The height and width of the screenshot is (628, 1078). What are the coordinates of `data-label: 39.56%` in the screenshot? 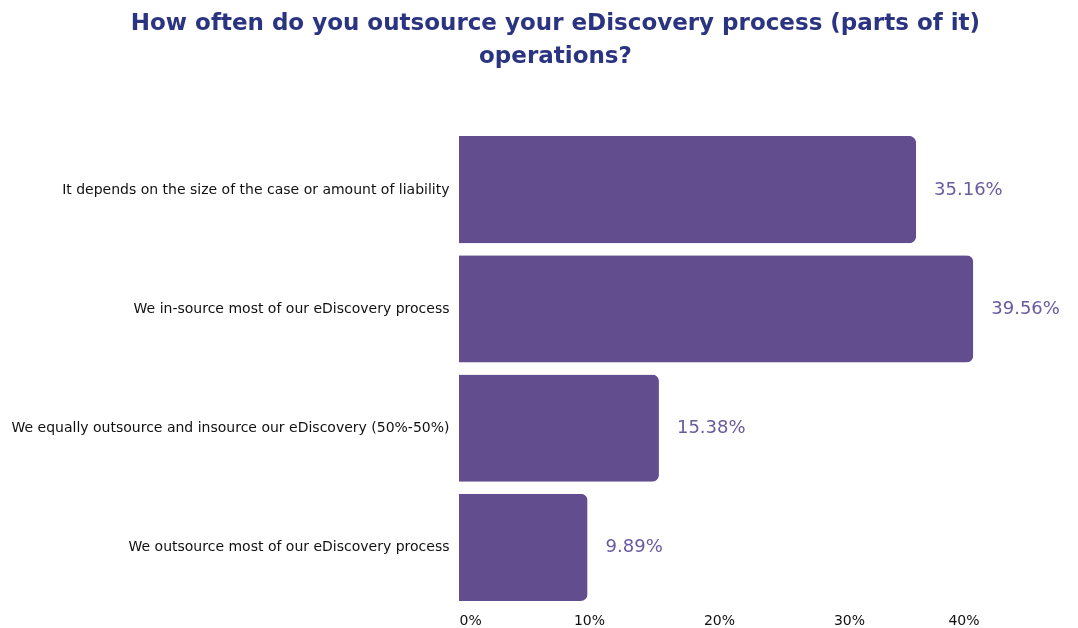 It's located at (1025, 307).